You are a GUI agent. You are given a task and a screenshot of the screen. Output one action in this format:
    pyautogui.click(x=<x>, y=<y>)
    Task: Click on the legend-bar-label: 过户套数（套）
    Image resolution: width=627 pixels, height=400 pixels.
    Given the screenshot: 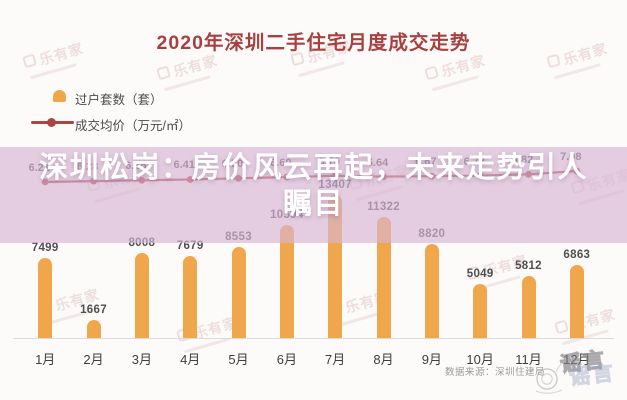 What is the action you would take?
    pyautogui.click(x=119, y=100)
    